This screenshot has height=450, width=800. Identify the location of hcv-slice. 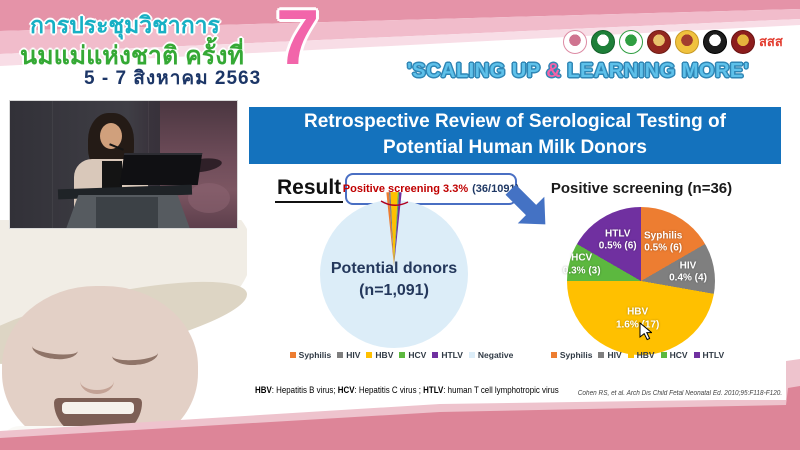
(397, 229).